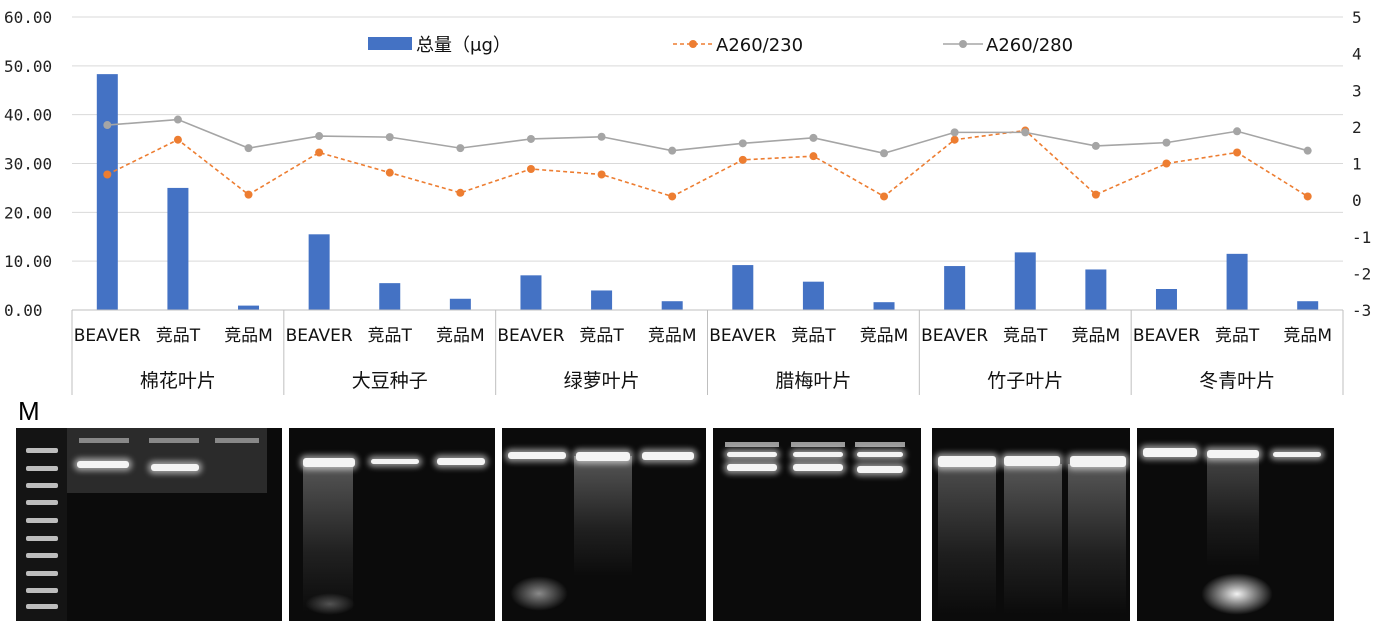 Image resolution: width=1386 pixels, height=631 pixels. What do you see at coordinates (1025, 381) in the screenshot?
I see `x-group-label: 竹子叶片` at bounding box center [1025, 381].